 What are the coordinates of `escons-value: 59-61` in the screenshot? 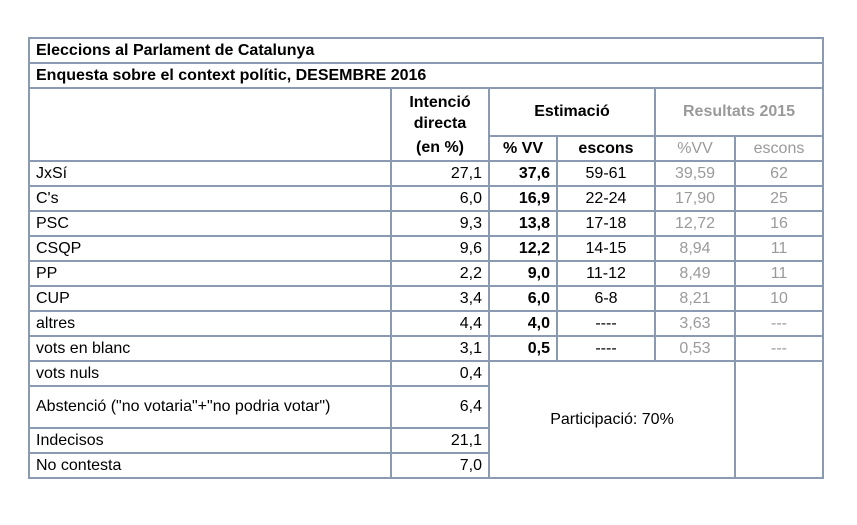 It's located at (606, 173).